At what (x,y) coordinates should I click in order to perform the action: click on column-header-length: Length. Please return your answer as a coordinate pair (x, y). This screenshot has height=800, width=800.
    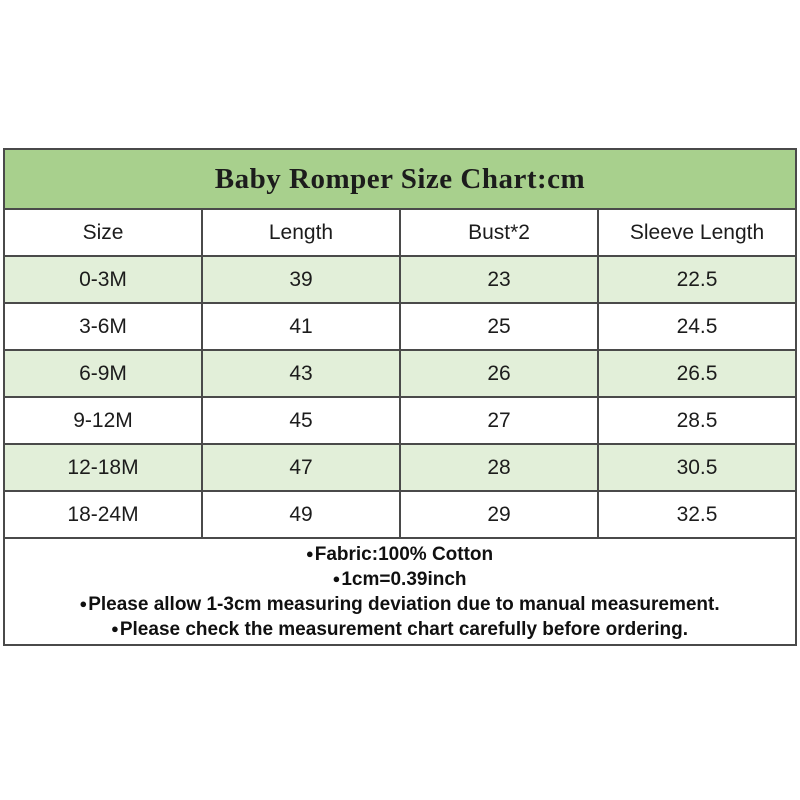
    Looking at the image, I should click on (301, 232).